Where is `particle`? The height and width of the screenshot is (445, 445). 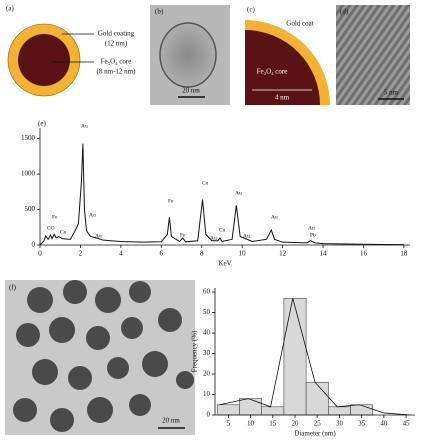 particle is located at coordinates (188, 55).